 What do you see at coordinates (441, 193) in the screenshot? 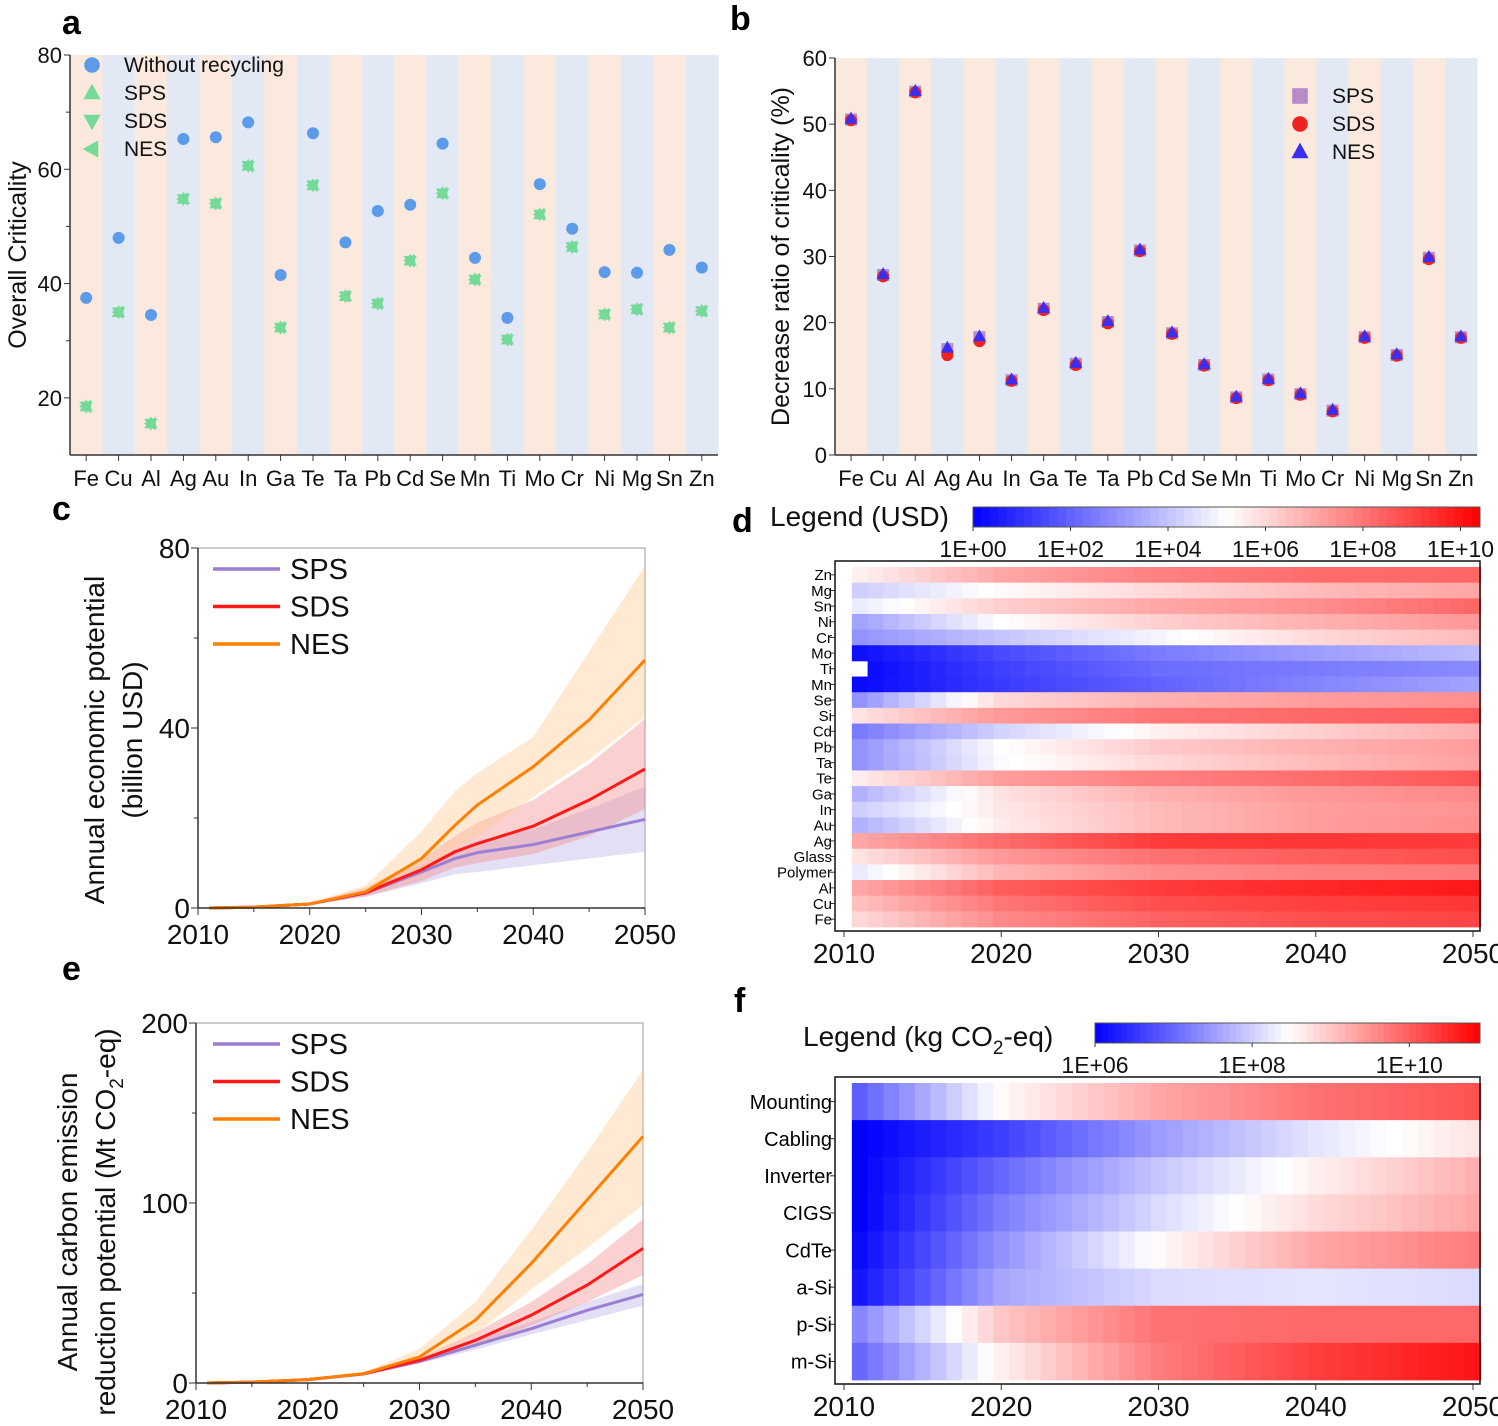
I see `data-point-nes` at bounding box center [441, 193].